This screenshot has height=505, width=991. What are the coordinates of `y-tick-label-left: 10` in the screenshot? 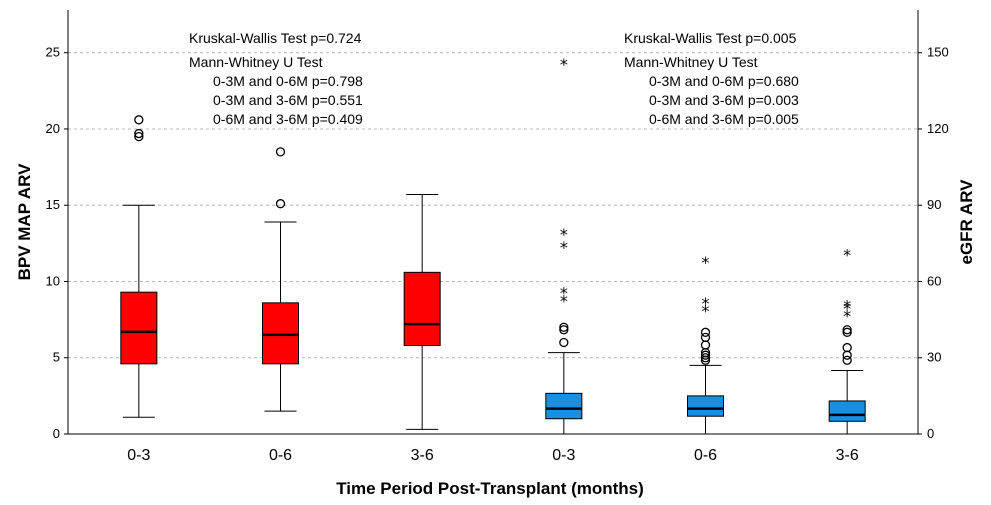 It's located at (53, 280).